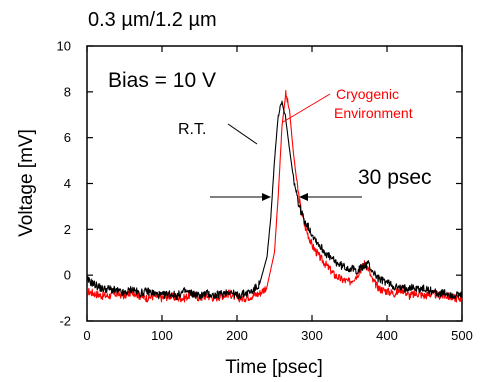 This screenshot has width=481, height=382. What do you see at coordinates (67, 275) in the screenshot?
I see `y-tick-label: 0` at bounding box center [67, 275].